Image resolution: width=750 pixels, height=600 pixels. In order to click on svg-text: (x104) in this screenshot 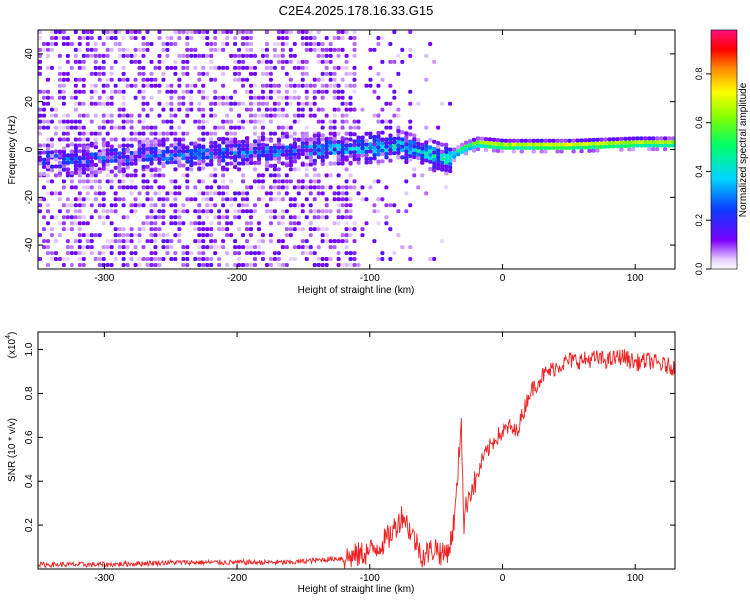, I will do `click(11, 345)`.